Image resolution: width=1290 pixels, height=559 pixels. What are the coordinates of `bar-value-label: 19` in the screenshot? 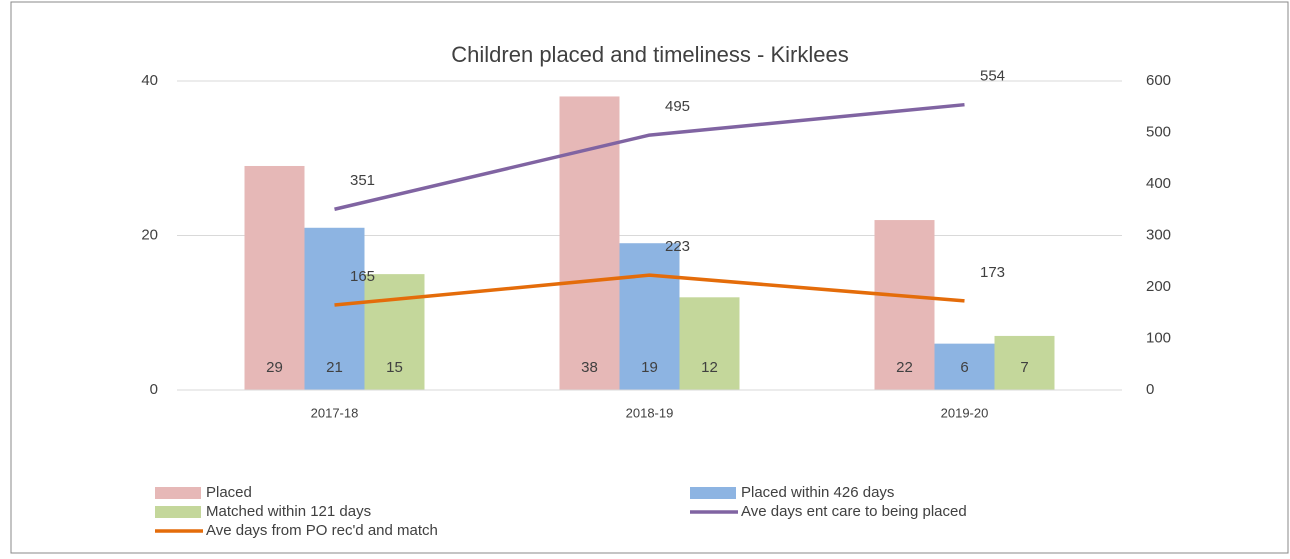 It's located at (649, 367).